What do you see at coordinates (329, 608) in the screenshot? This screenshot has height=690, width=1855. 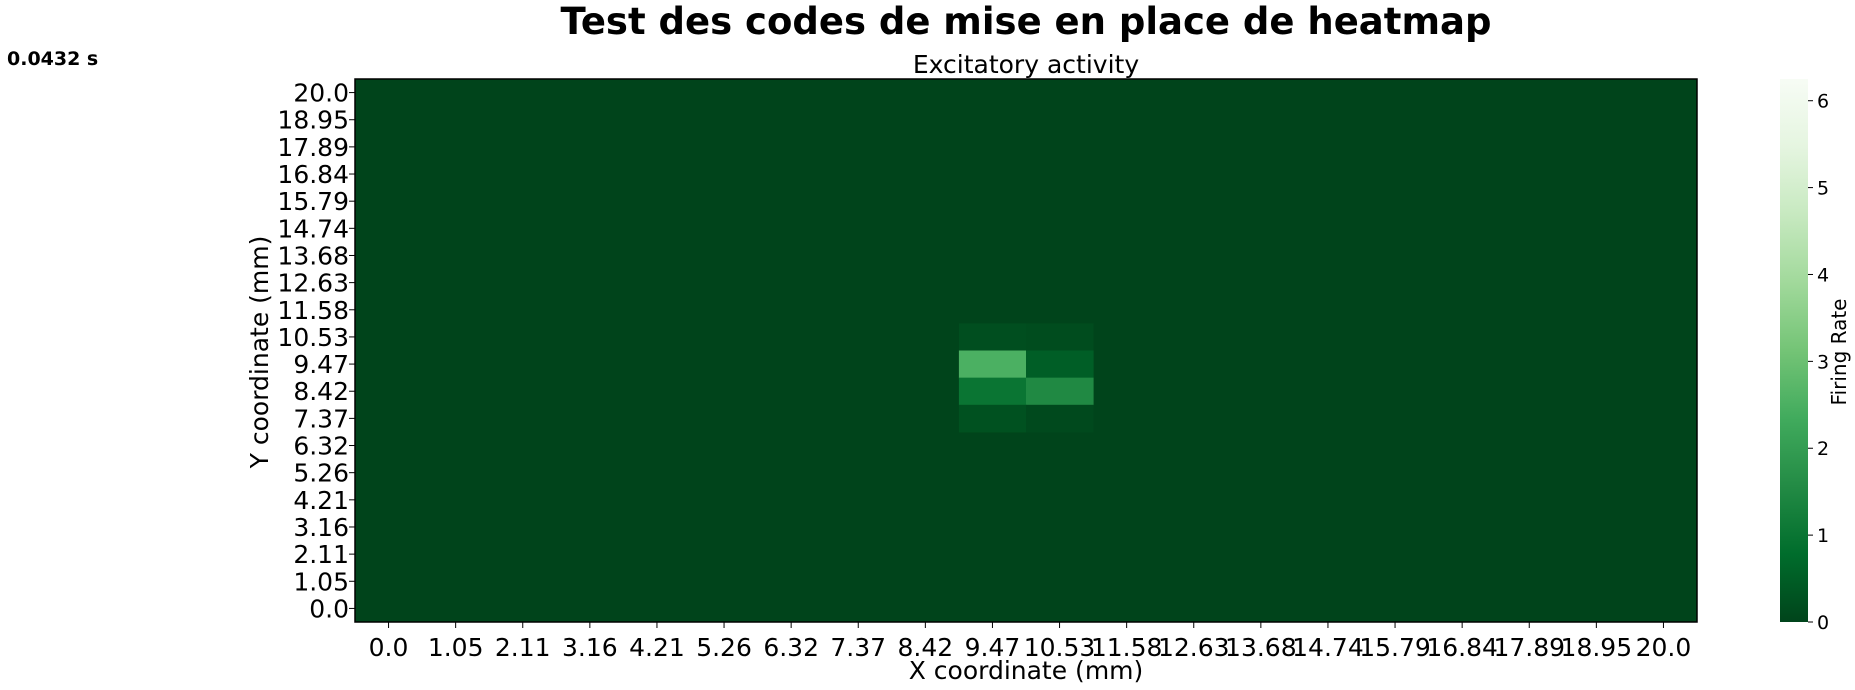 I see `y-tick-label: 0.0` at bounding box center [329, 608].